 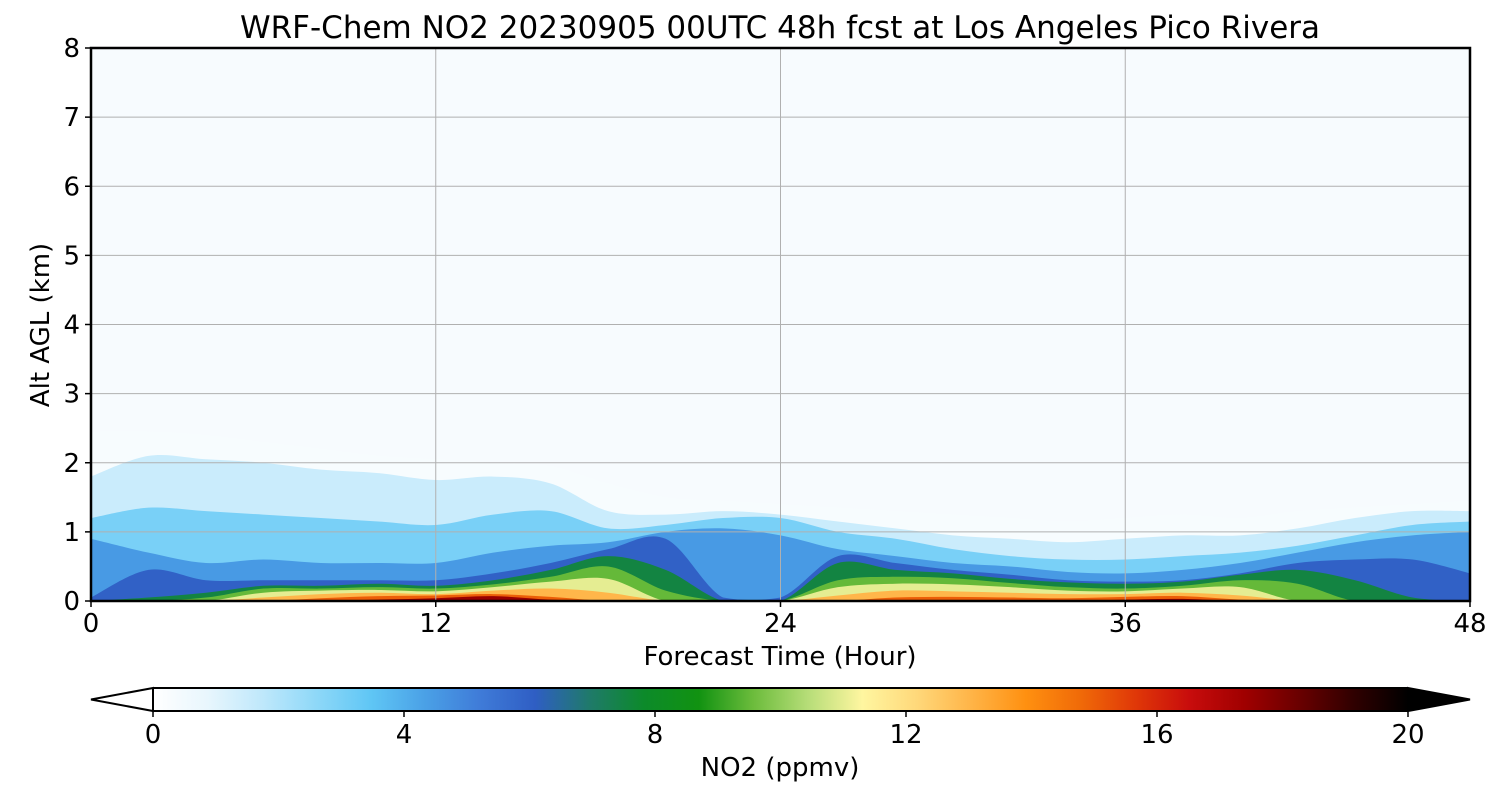 I want to click on y-tick-label: 3, so click(x=71, y=395).